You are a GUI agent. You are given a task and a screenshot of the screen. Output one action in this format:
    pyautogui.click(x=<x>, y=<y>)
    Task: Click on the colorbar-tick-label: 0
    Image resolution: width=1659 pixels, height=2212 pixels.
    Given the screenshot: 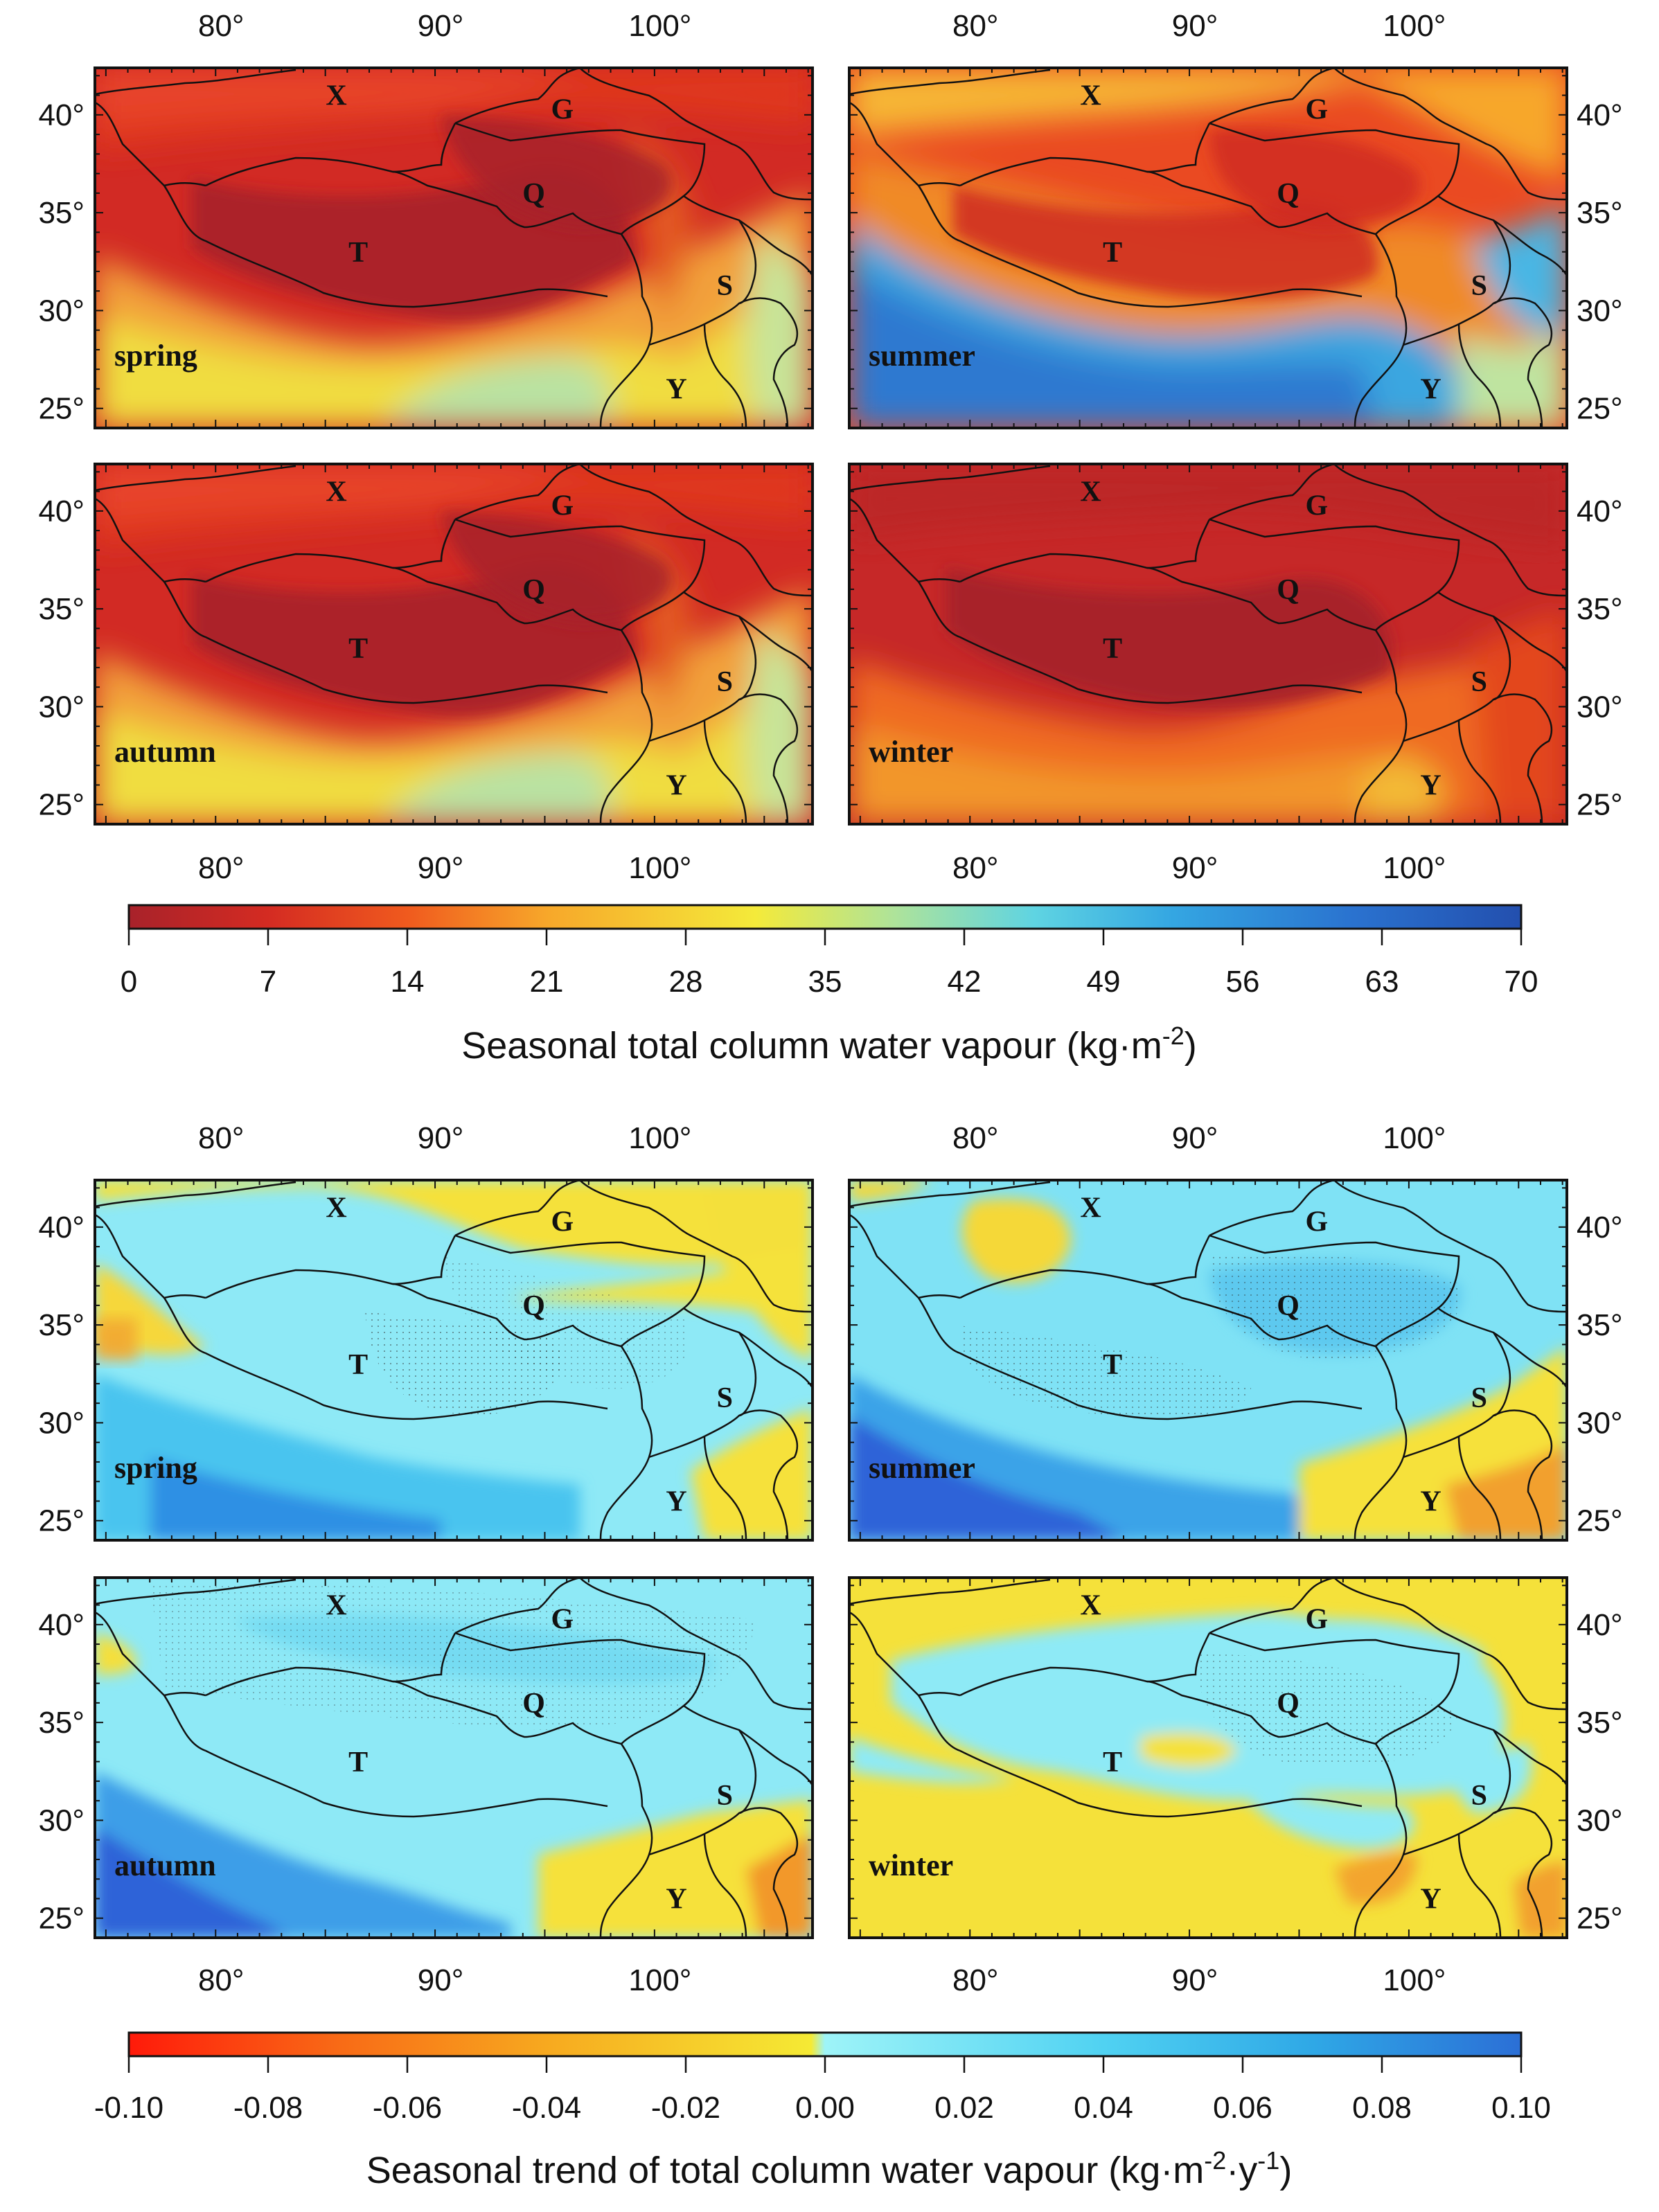 What is the action you would take?
    pyautogui.click(x=129, y=982)
    